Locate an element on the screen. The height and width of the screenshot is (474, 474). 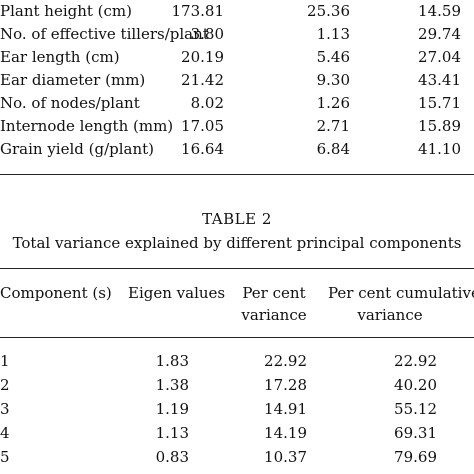
table-row: 4 1.13 14.19 69.31 is located at coordinates (237, 433).